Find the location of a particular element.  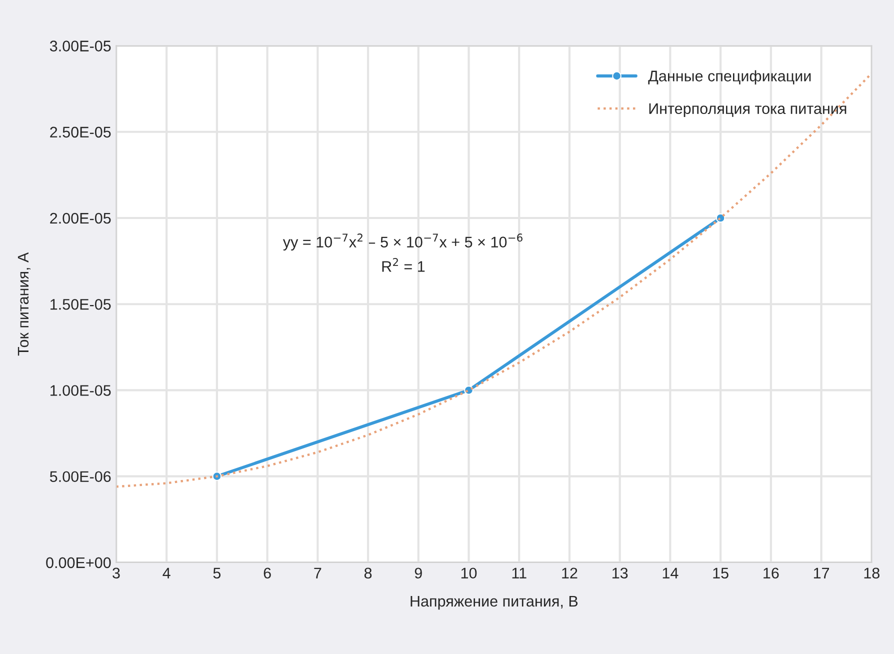

x-tick-label: 4 is located at coordinates (166, 573).